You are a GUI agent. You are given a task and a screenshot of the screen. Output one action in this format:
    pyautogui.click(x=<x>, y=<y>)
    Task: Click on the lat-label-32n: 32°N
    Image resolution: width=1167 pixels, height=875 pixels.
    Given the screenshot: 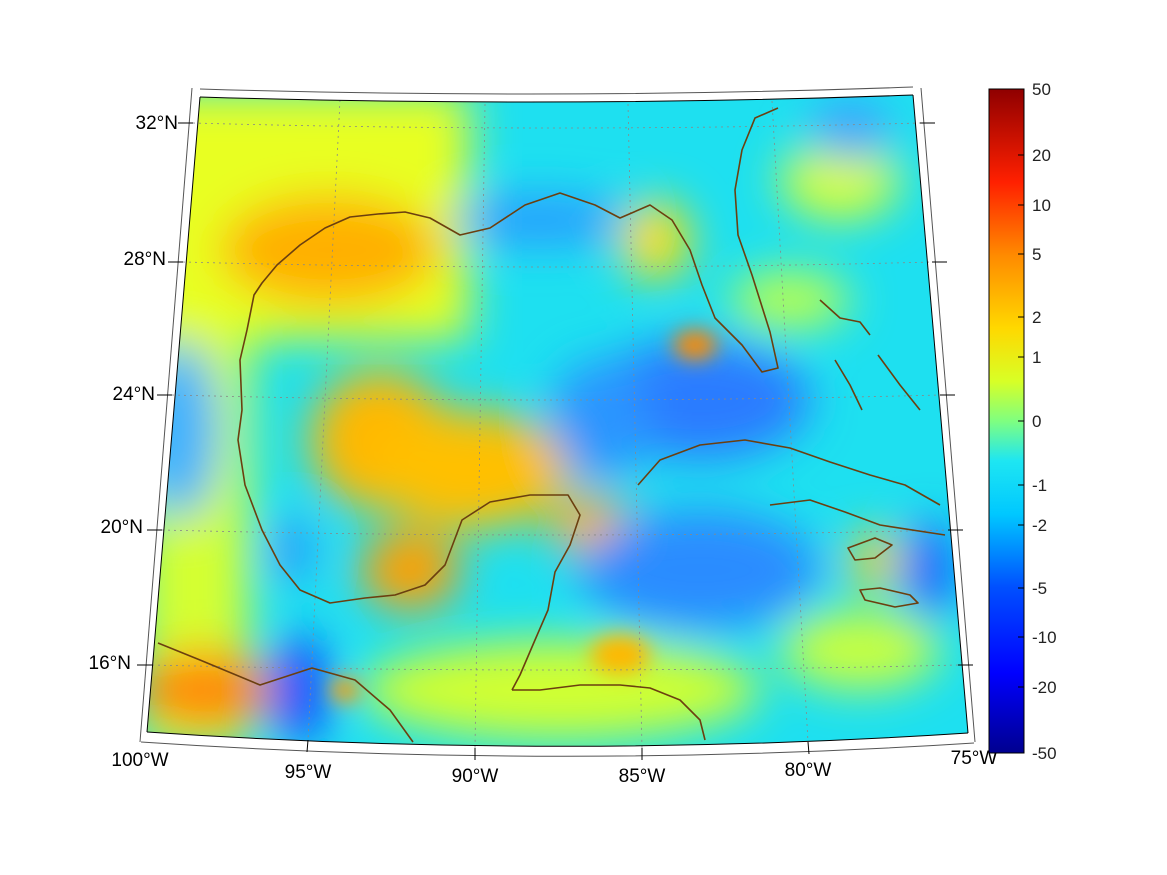 What is the action you would take?
    pyautogui.click(x=157, y=123)
    